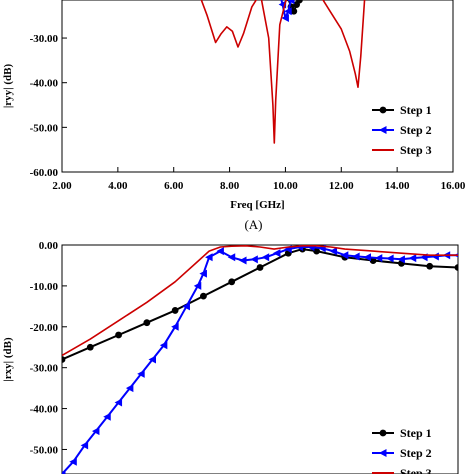 Image resolution: width=474 pixels, height=474 pixels. I want to click on x-tick-label: 6.00, so click(174, 186).